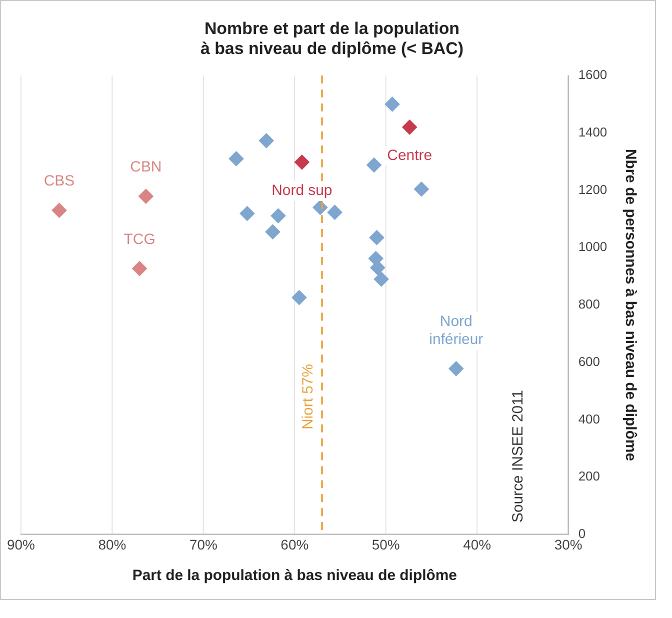  What do you see at coordinates (630, 305) in the screenshot?
I see `y-axis-title: Nbre de personnes à bas niveau de diplôme` at bounding box center [630, 305].